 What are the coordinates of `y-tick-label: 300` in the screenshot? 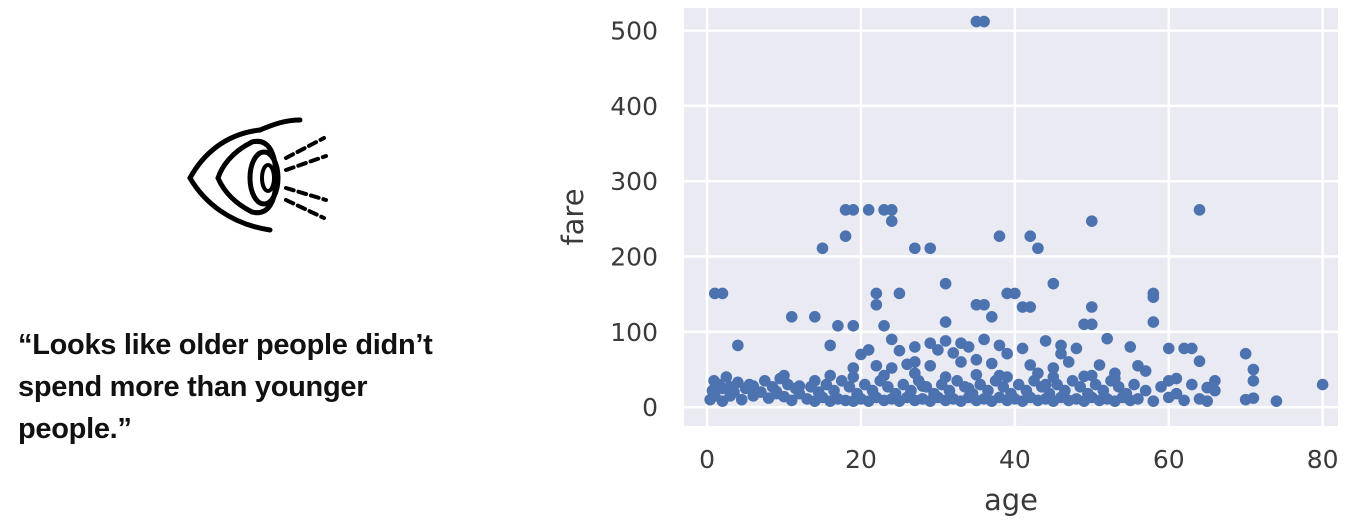 It's located at (634, 181).